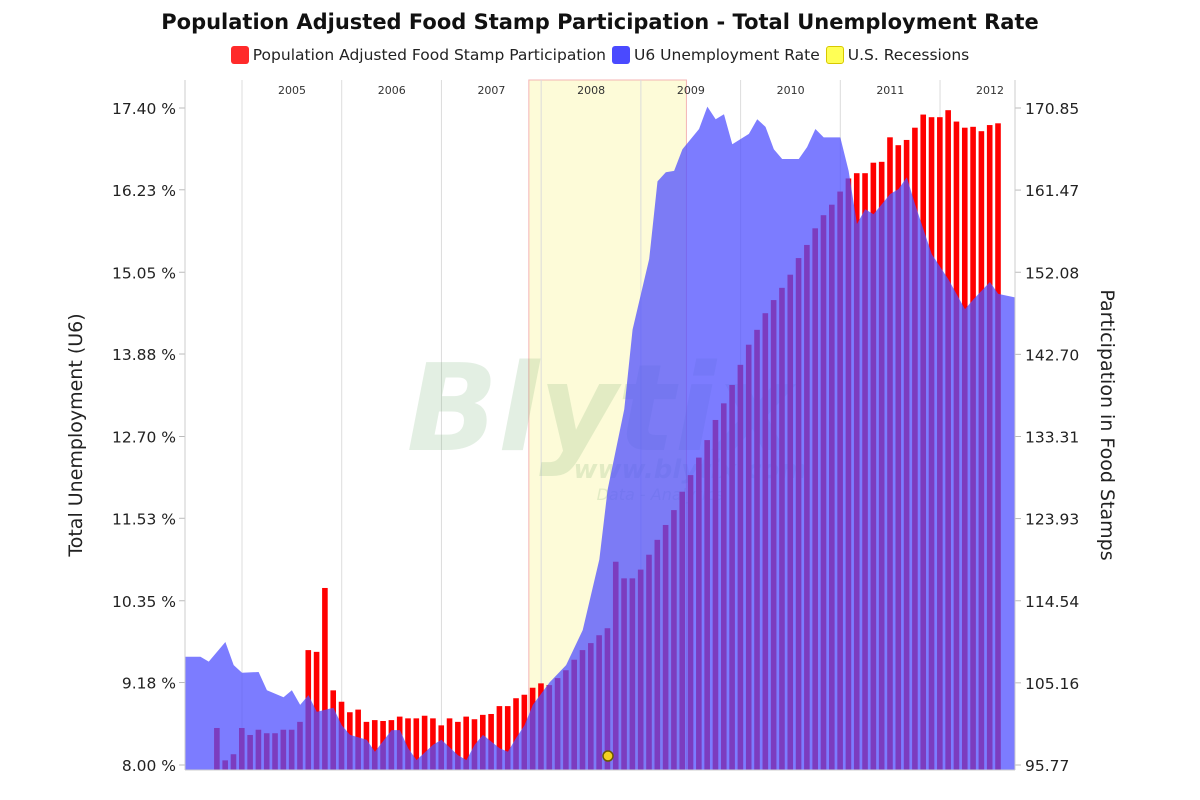 The image size is (1200, 800). I want to click on year-label: 2012, so click(990, 90).